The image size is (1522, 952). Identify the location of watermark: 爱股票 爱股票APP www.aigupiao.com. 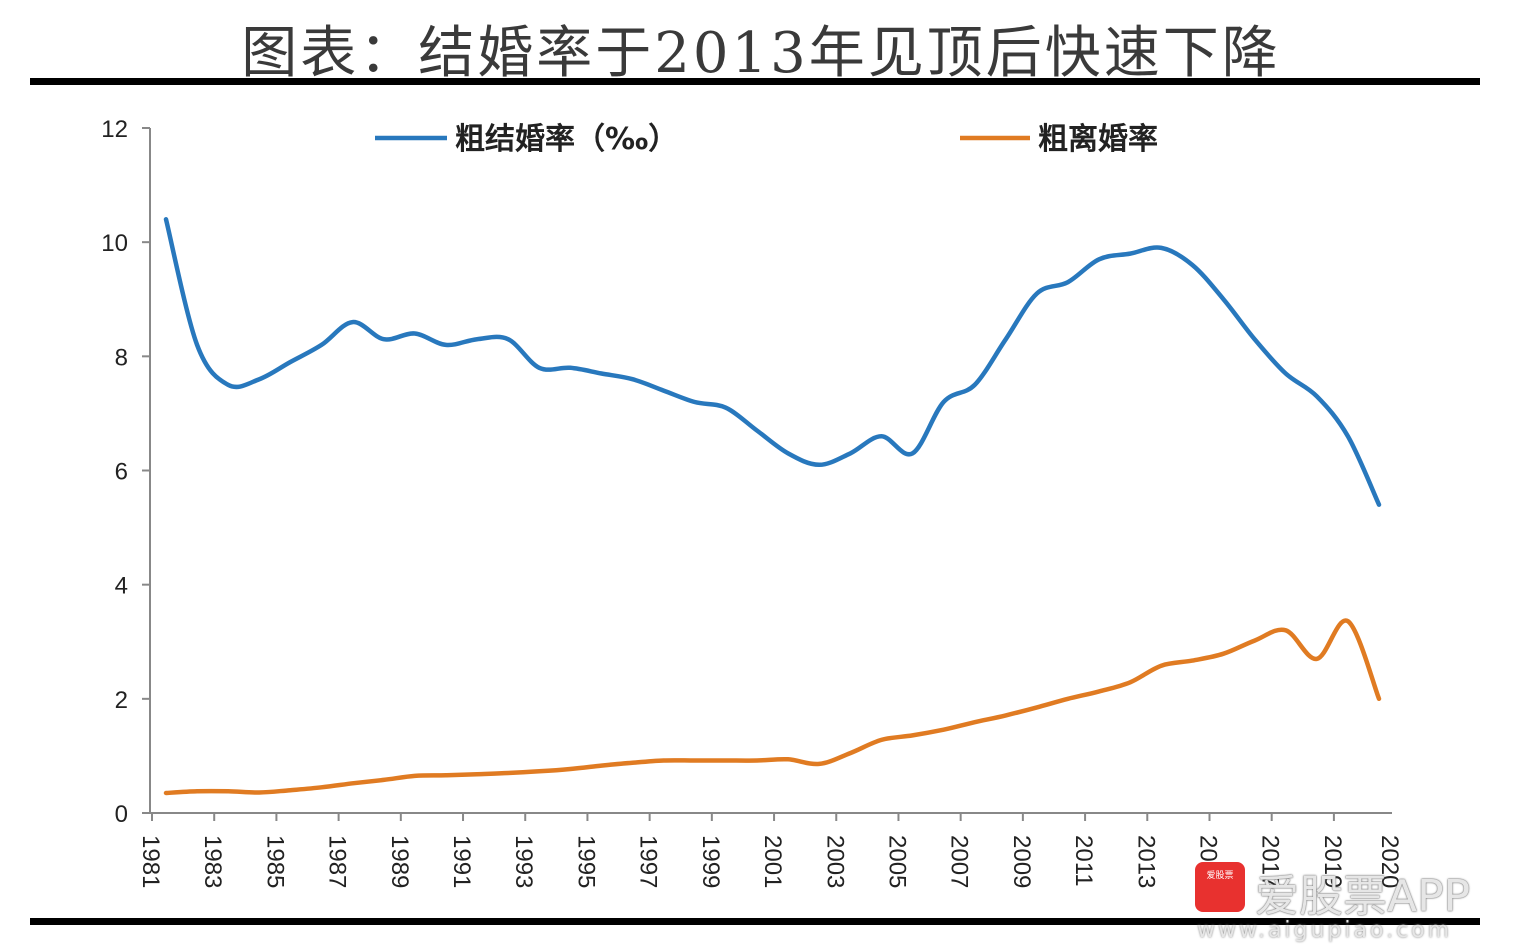
(1355, 905).